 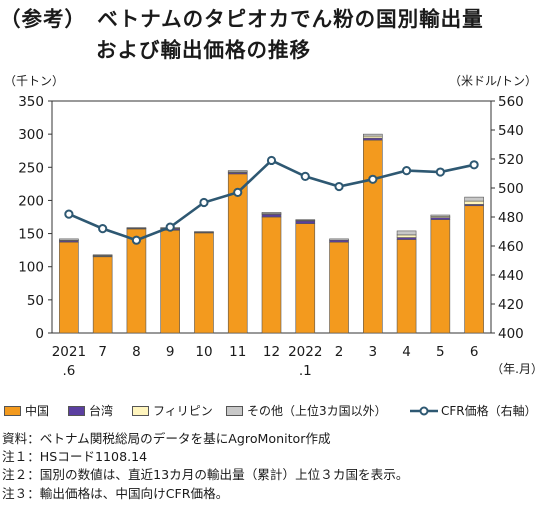 I want to click on x-axis-tick-label: 2022, so click(x=305, y=352).